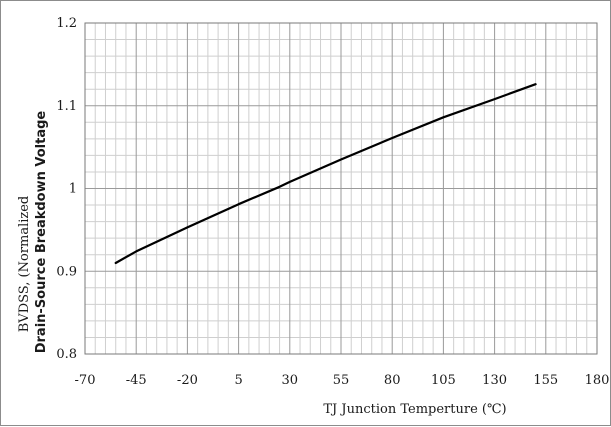 The image size is (611, 427). What do you see at coordinates (136, 380) in the screenshot?
I see `x-tick-label: -45` at bounding box center [136, 380].